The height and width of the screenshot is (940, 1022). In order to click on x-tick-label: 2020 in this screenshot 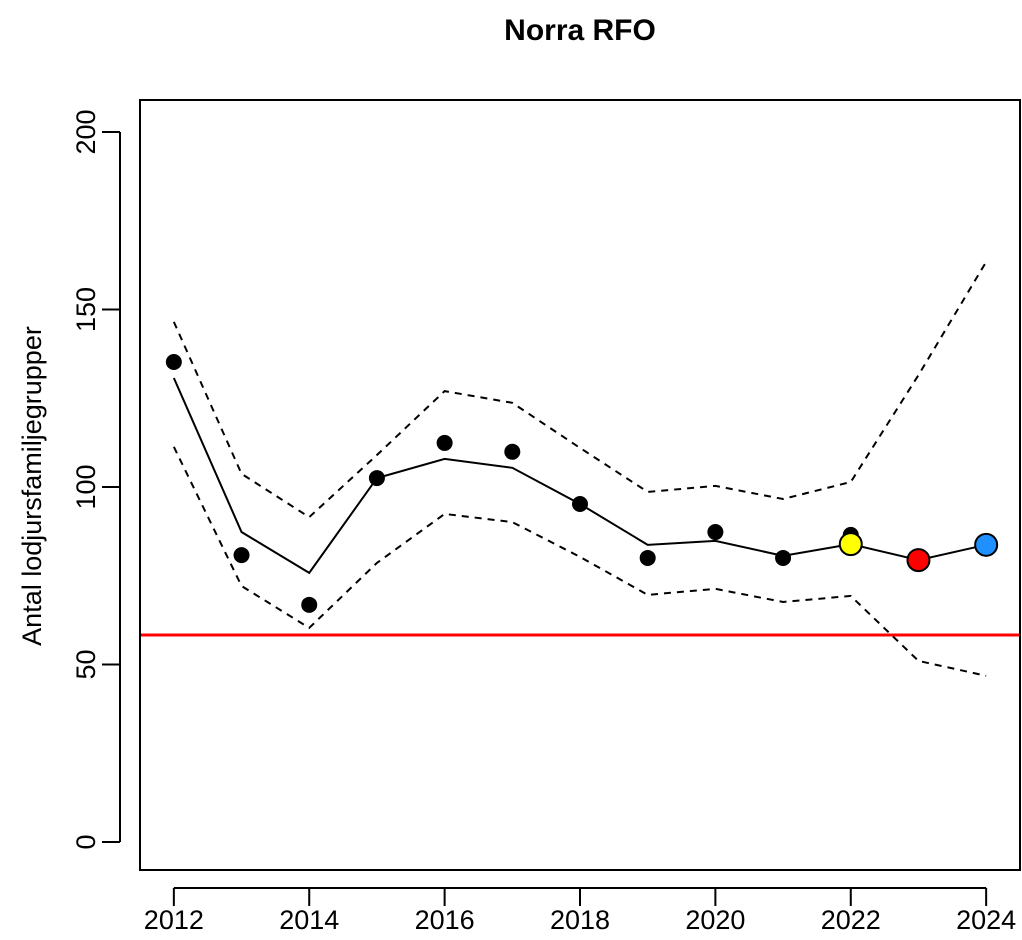, I will do `click(715, 920)`.